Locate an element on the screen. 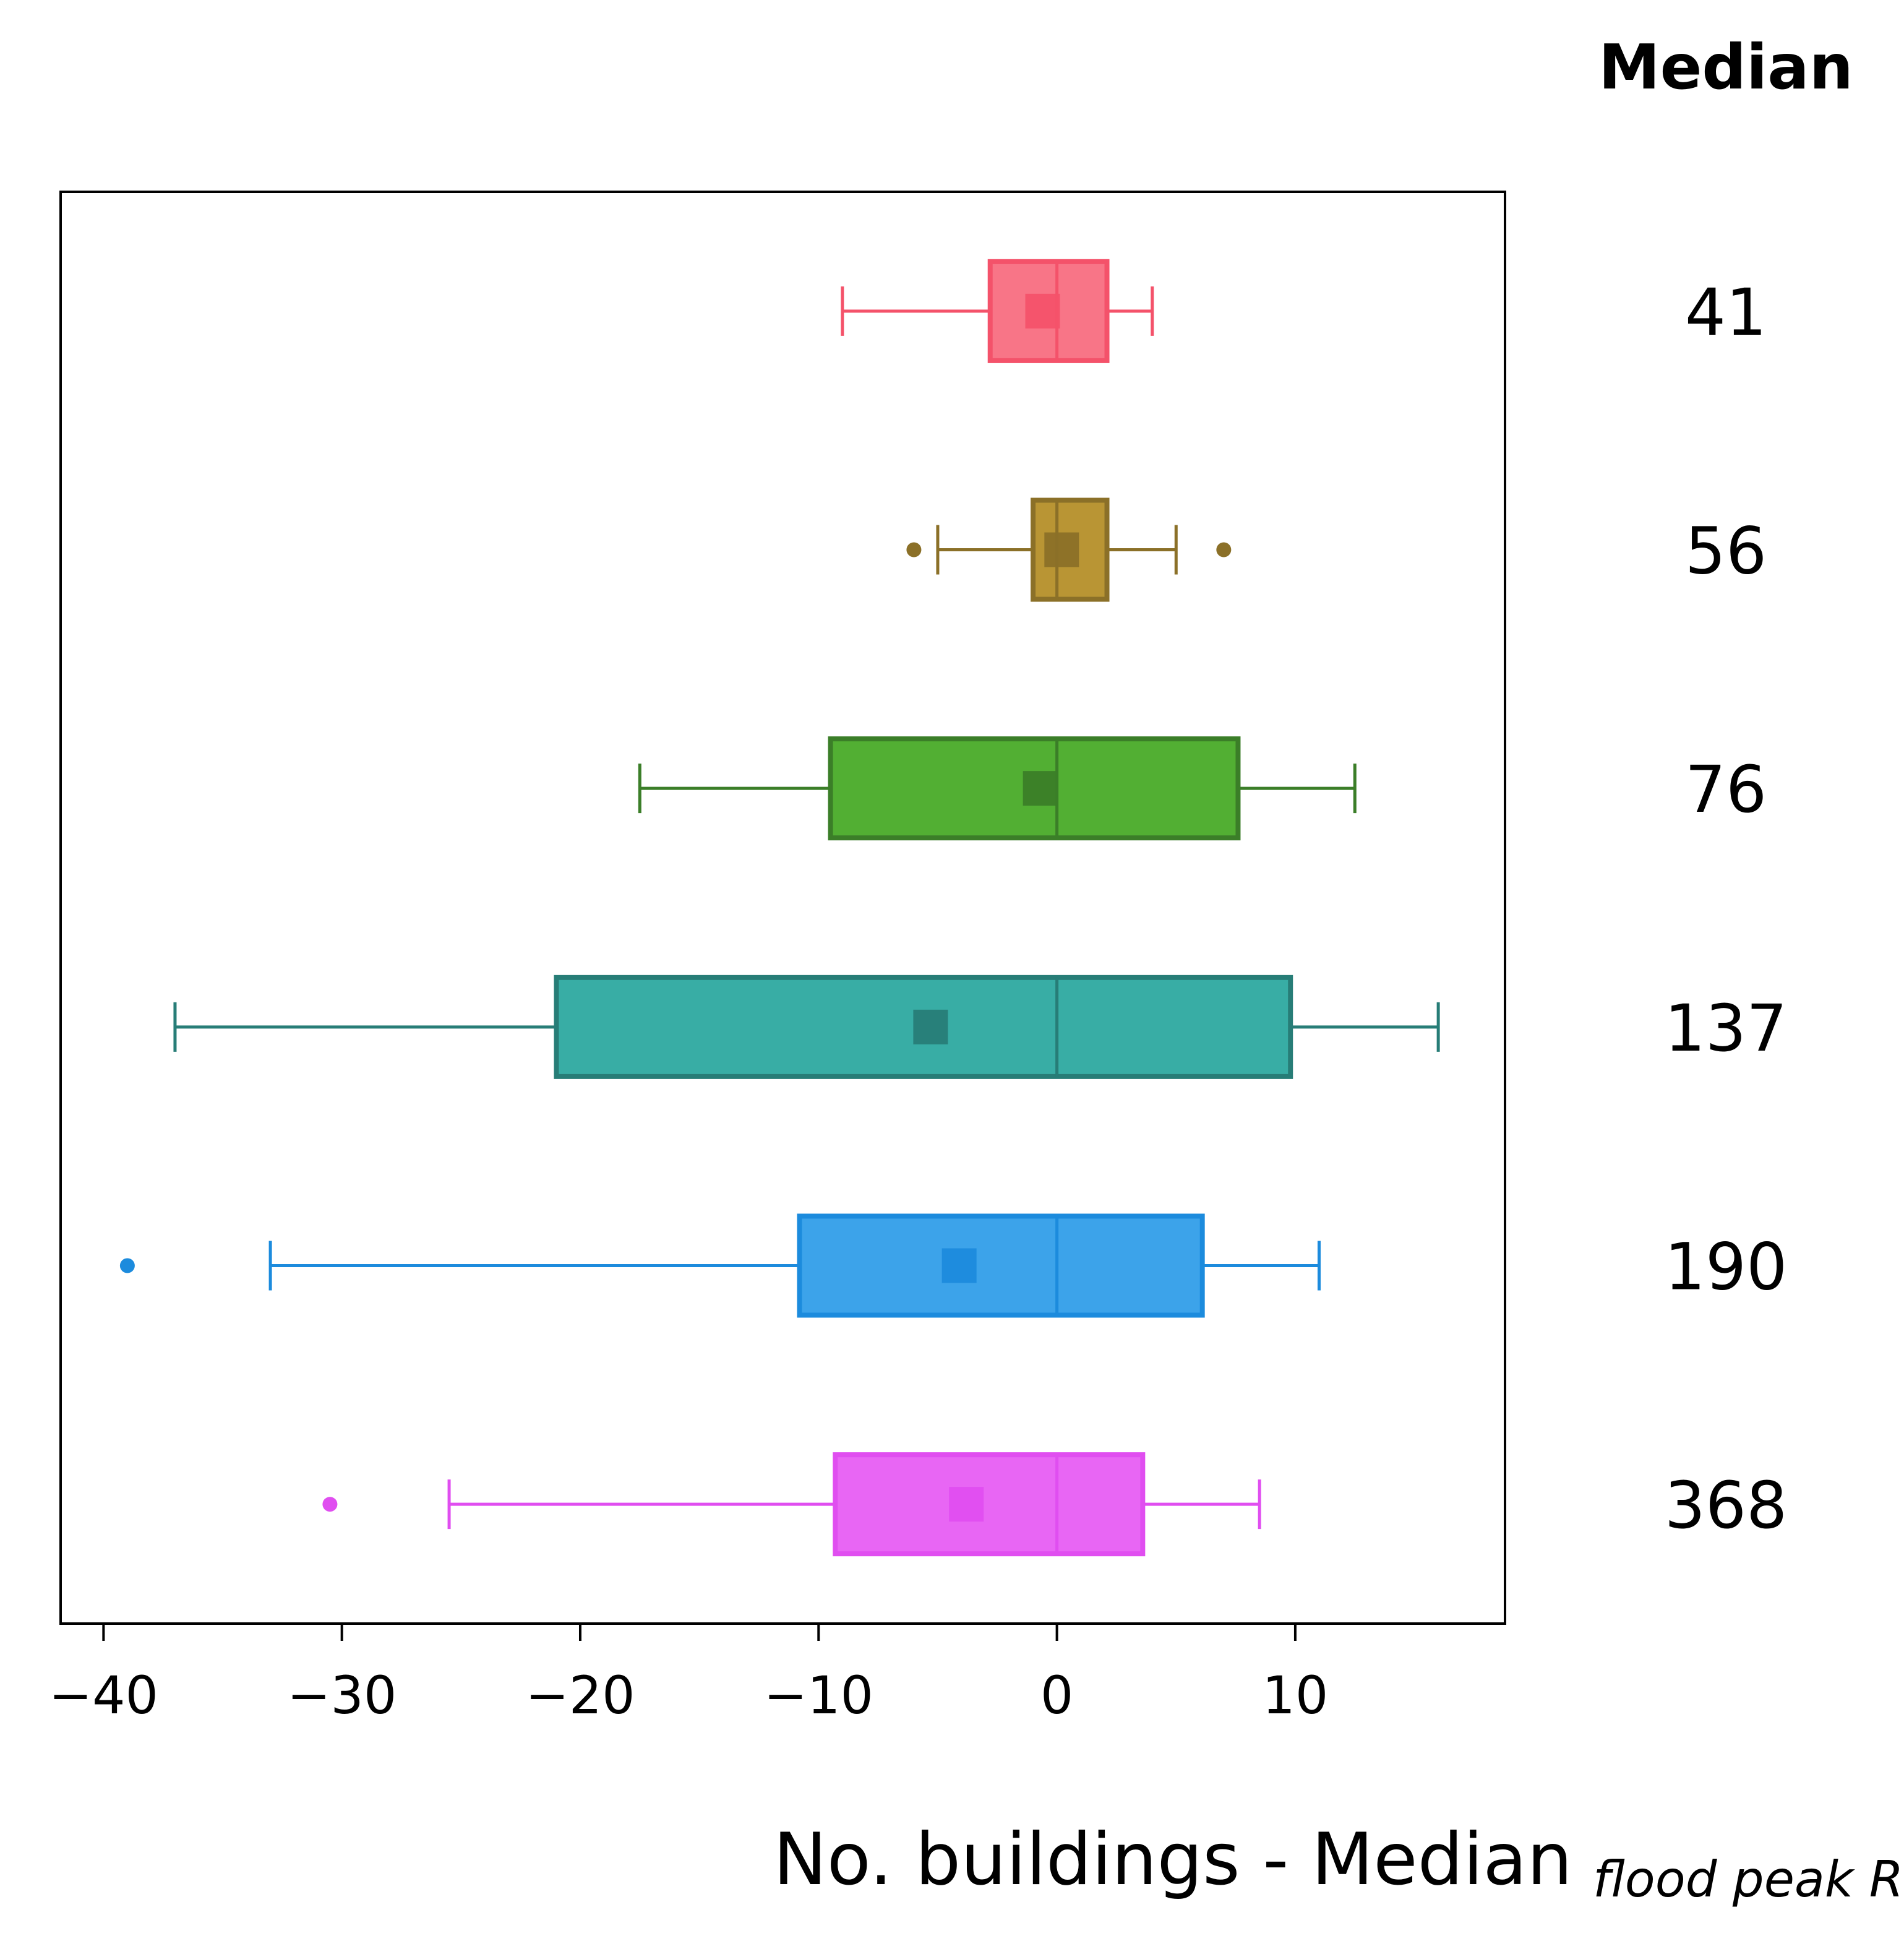 Image resolution: width=1904 pixels, height=1941 pixels. median-value-label: 76 is located at coordinates (1726, 789).